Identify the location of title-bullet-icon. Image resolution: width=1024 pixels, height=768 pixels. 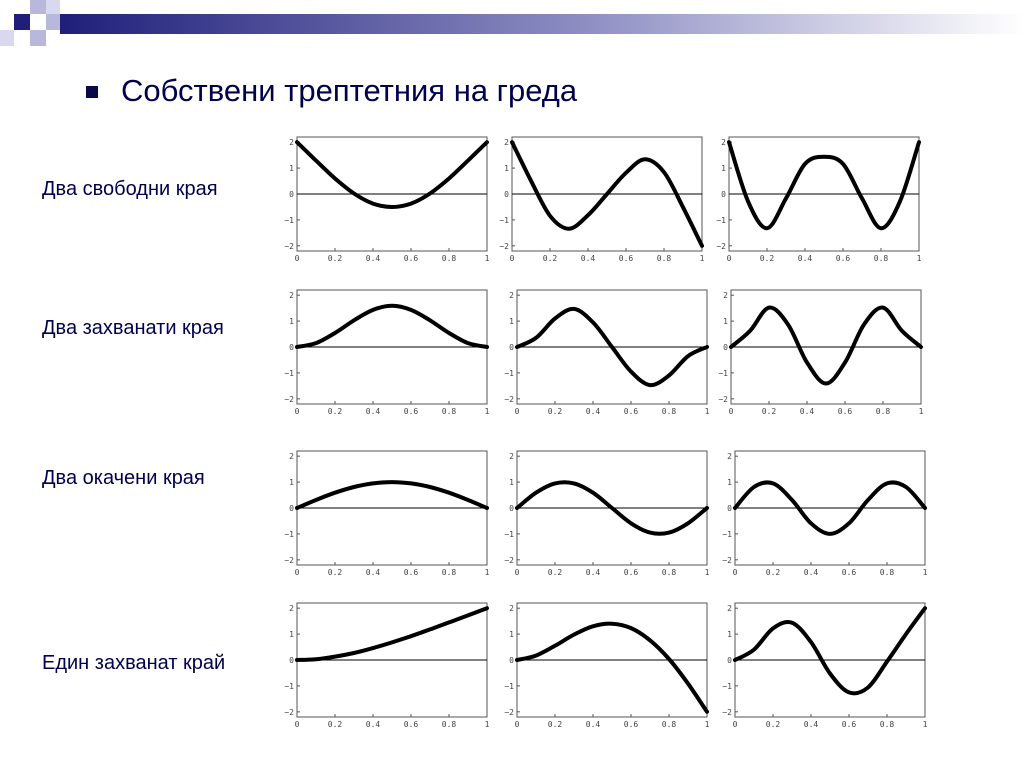
(92, 92).